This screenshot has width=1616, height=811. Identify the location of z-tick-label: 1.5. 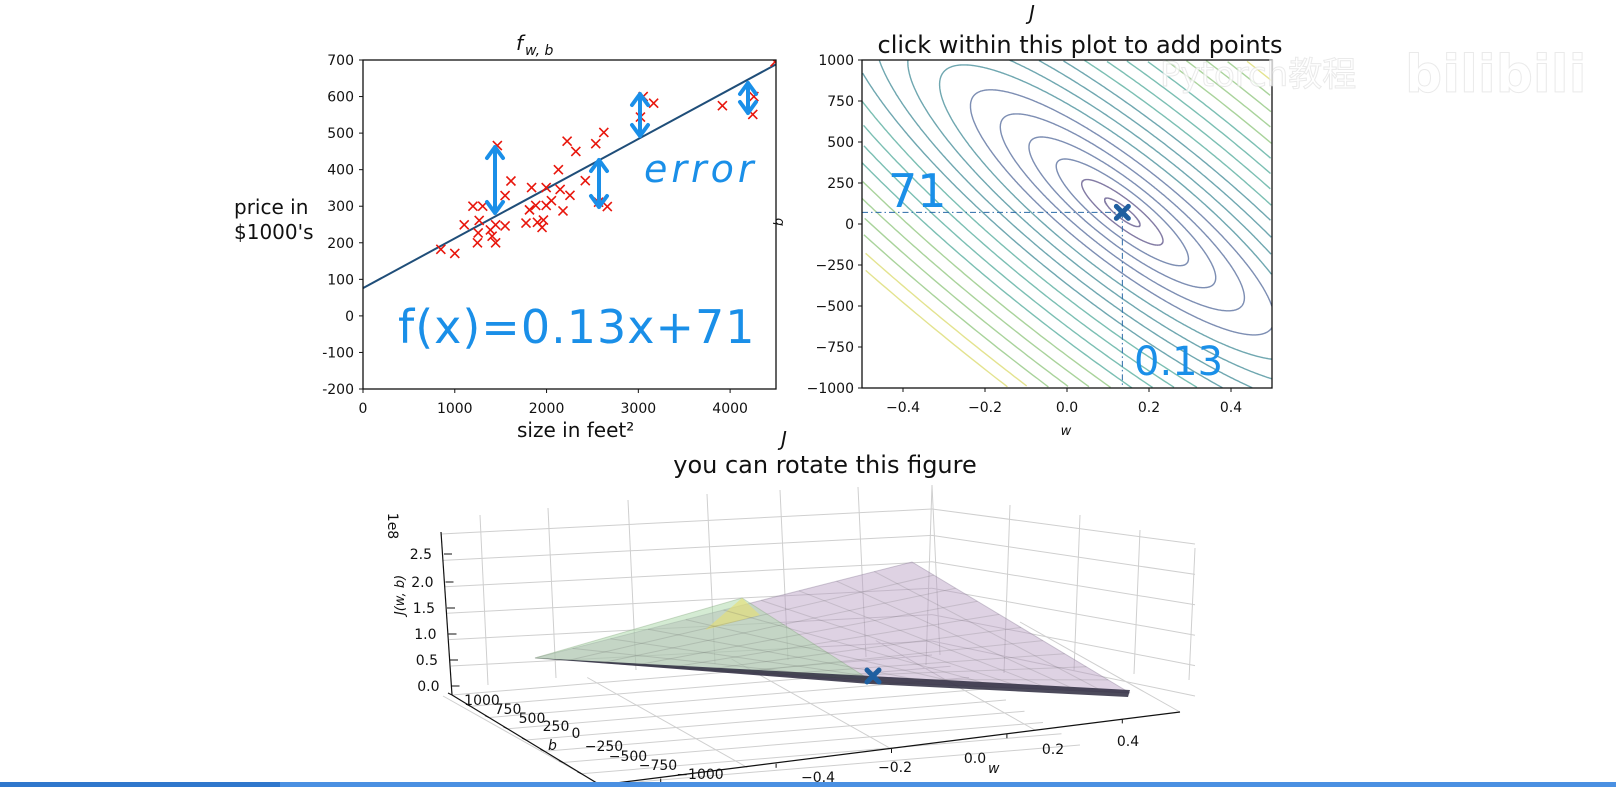
(424, 609).